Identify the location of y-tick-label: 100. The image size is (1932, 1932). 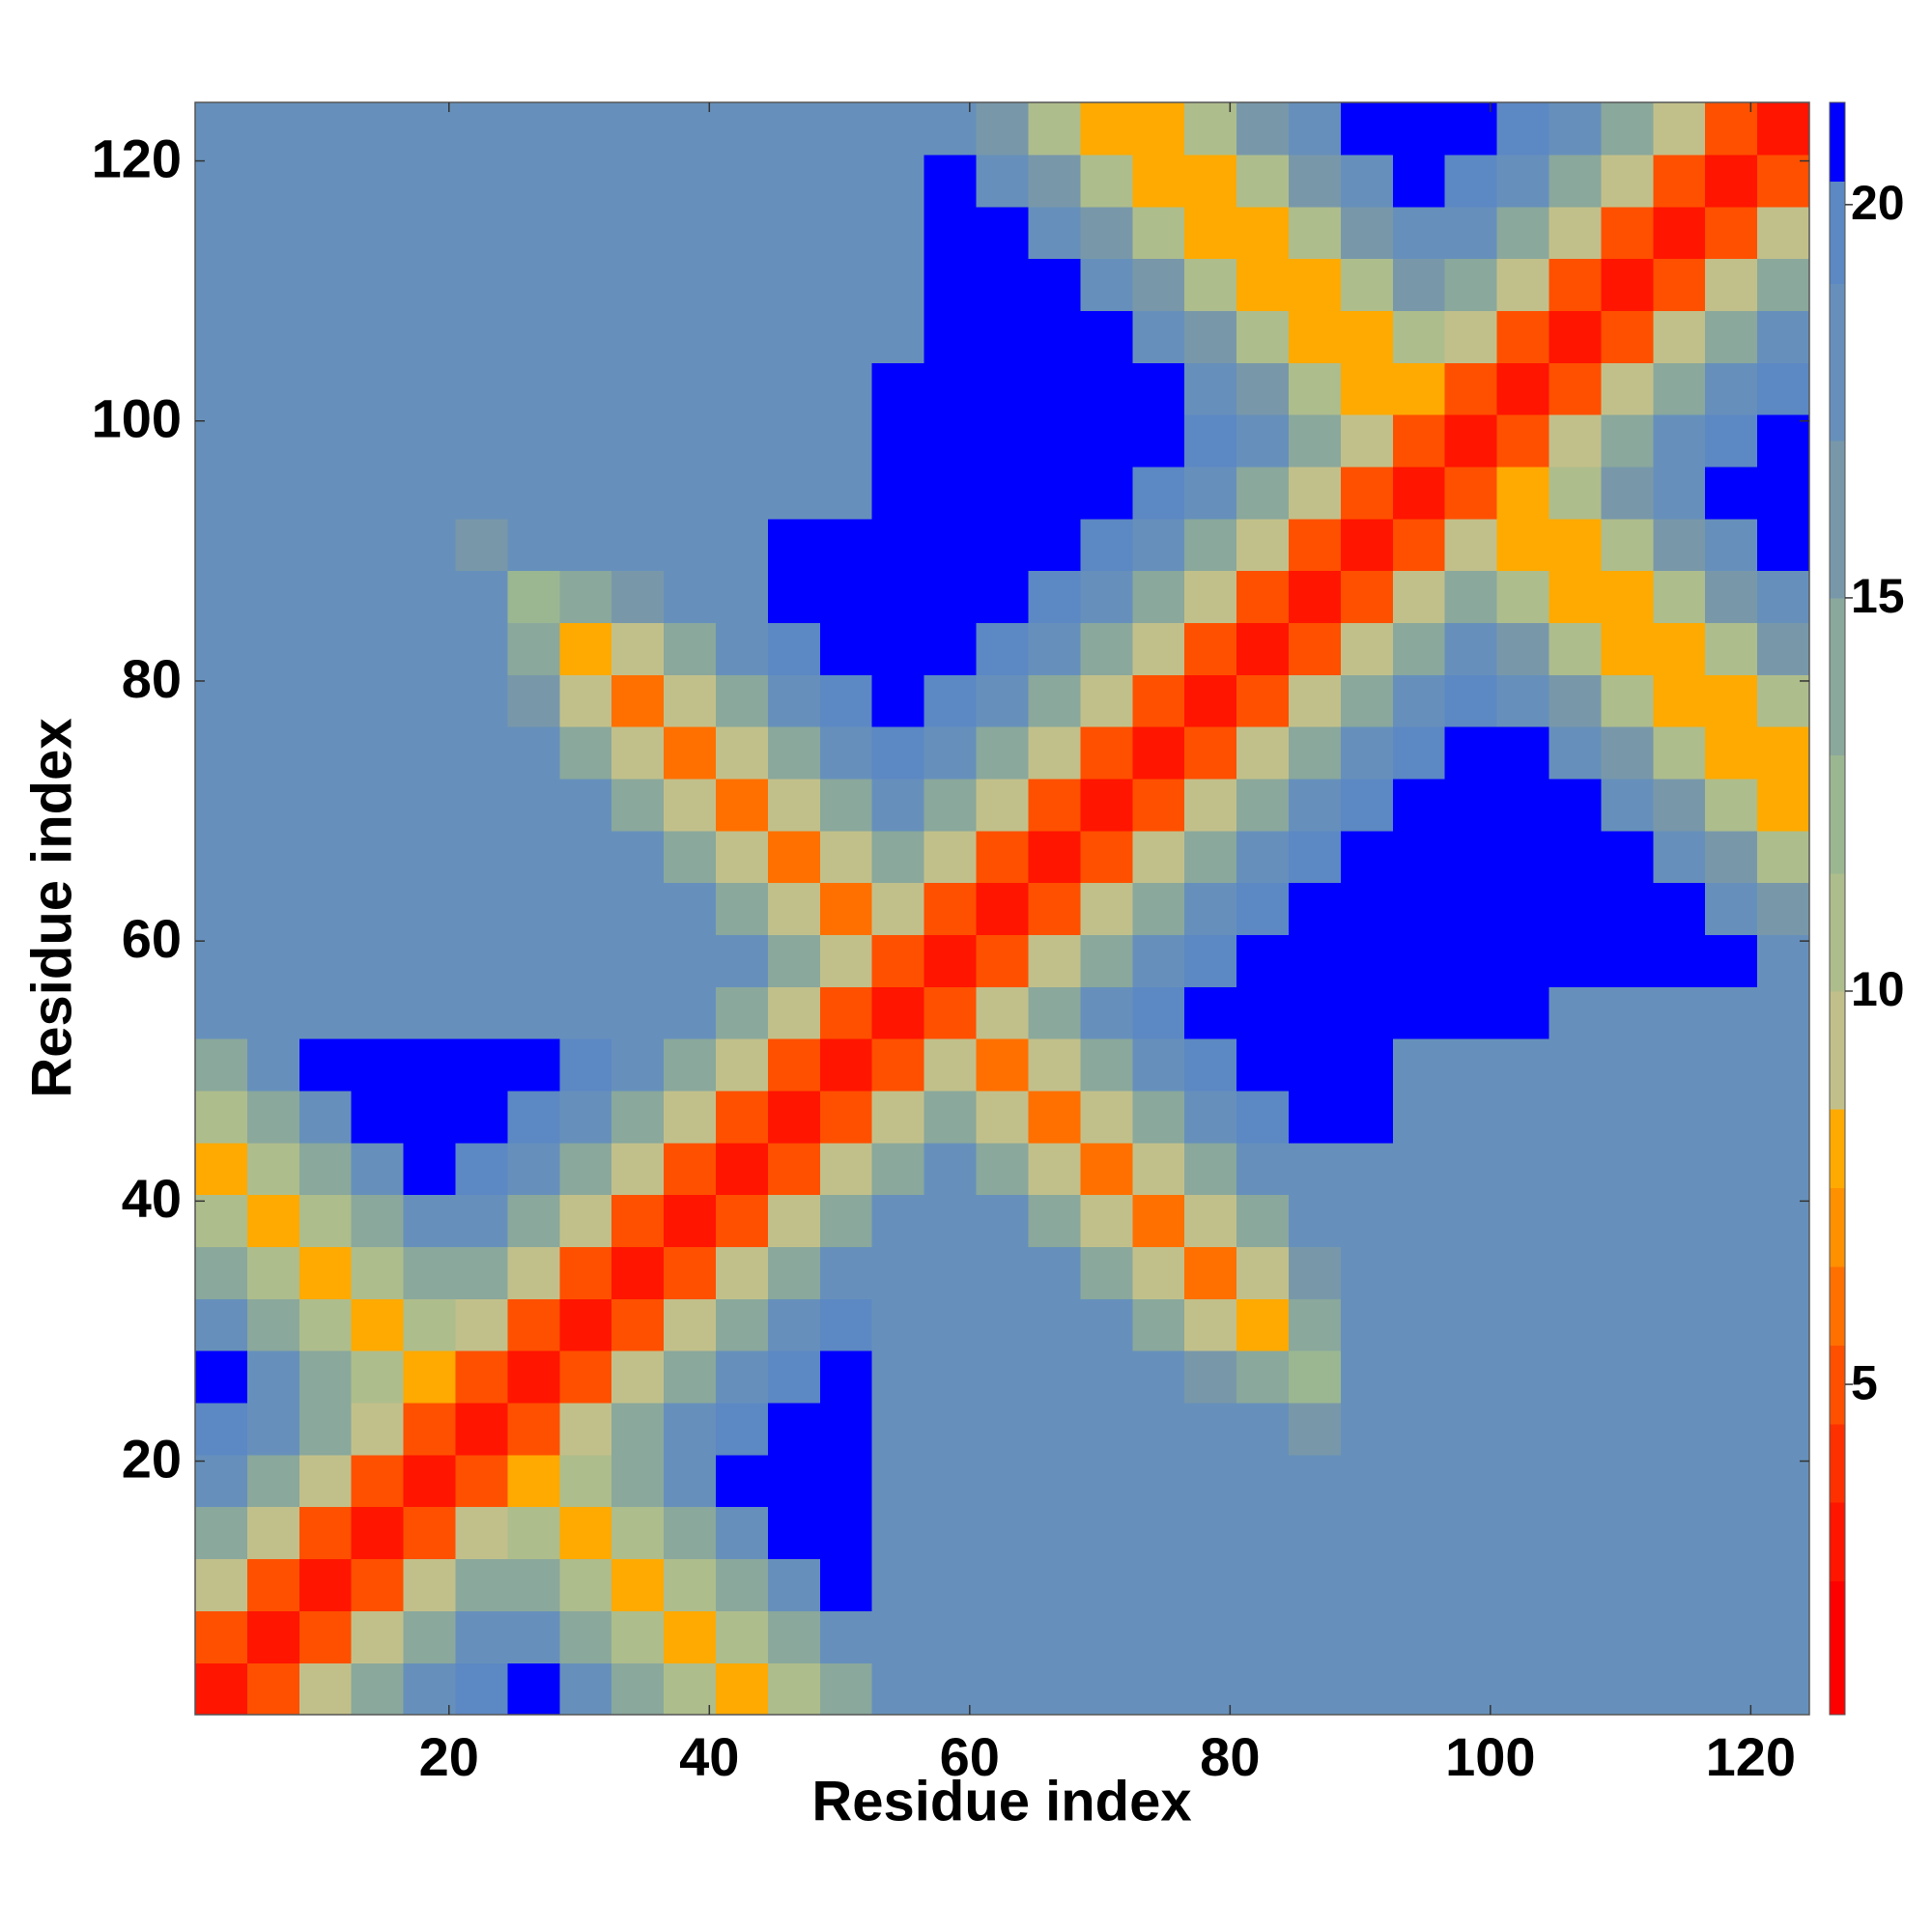
(137, 418).